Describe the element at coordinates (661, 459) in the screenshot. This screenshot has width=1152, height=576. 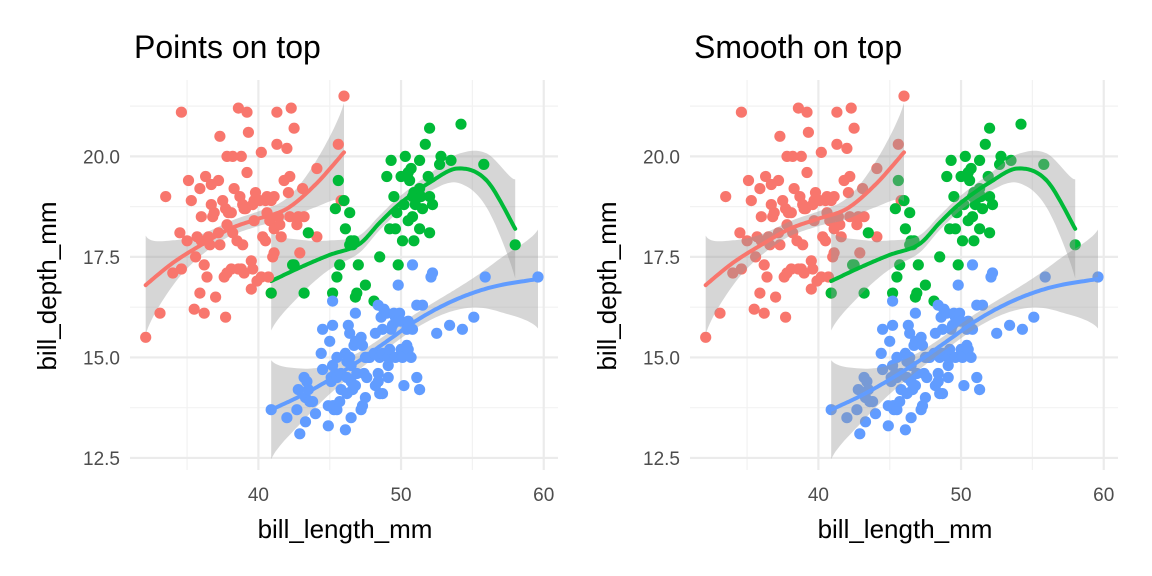
I see `y-tick-label: 12.5` at that location.